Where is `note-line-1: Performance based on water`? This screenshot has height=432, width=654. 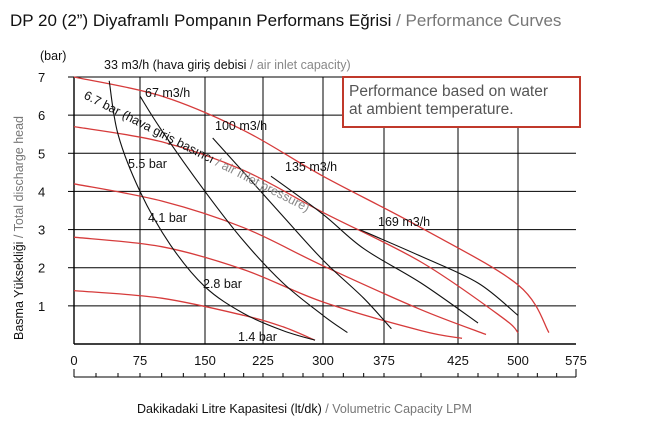 note-line-1: Performance based on water is located at coordinates (448, 91).